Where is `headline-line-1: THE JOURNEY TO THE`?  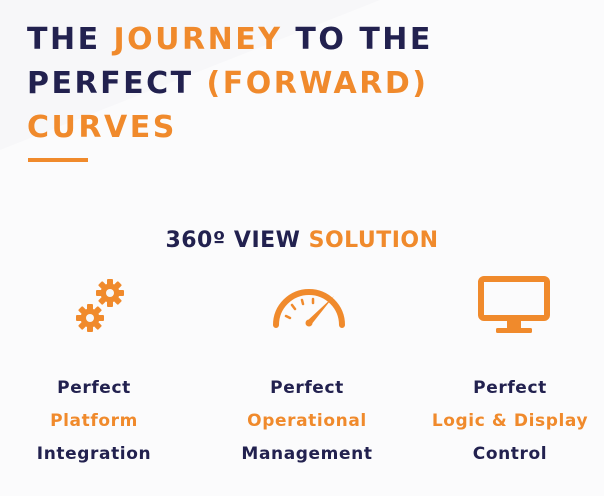 headline-line-1: THE JOURNEY TO THE is located at coordinates (230, 39).